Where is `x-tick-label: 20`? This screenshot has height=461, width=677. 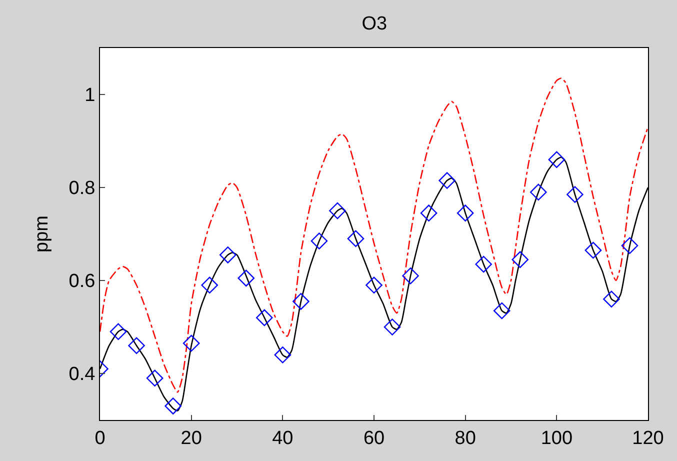
x-tick-label: 20 is located at coordinates (191, 438).